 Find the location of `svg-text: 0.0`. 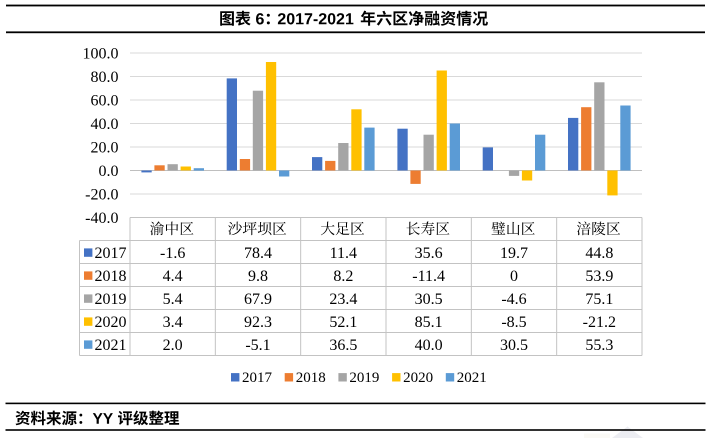

svg-text: 0.0 is located at coordinates (109, 171).